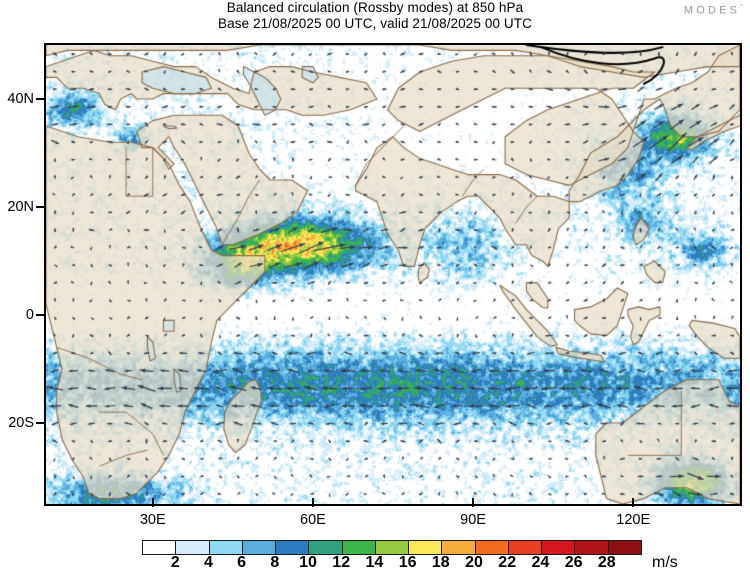 The image size is (750, 574). What do you see at coordinates (341, 562) in the screenshot?
I see `colorbar-tick-label: 12` at bounding box center [341, 562].